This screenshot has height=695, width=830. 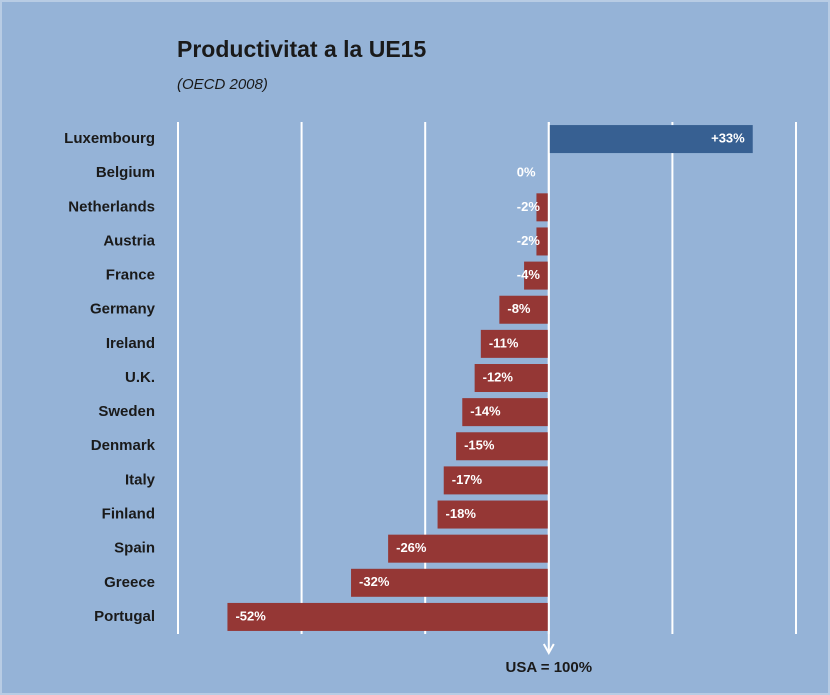 I want to click on y-tick-label: Austria, so click(x=129, y=240).